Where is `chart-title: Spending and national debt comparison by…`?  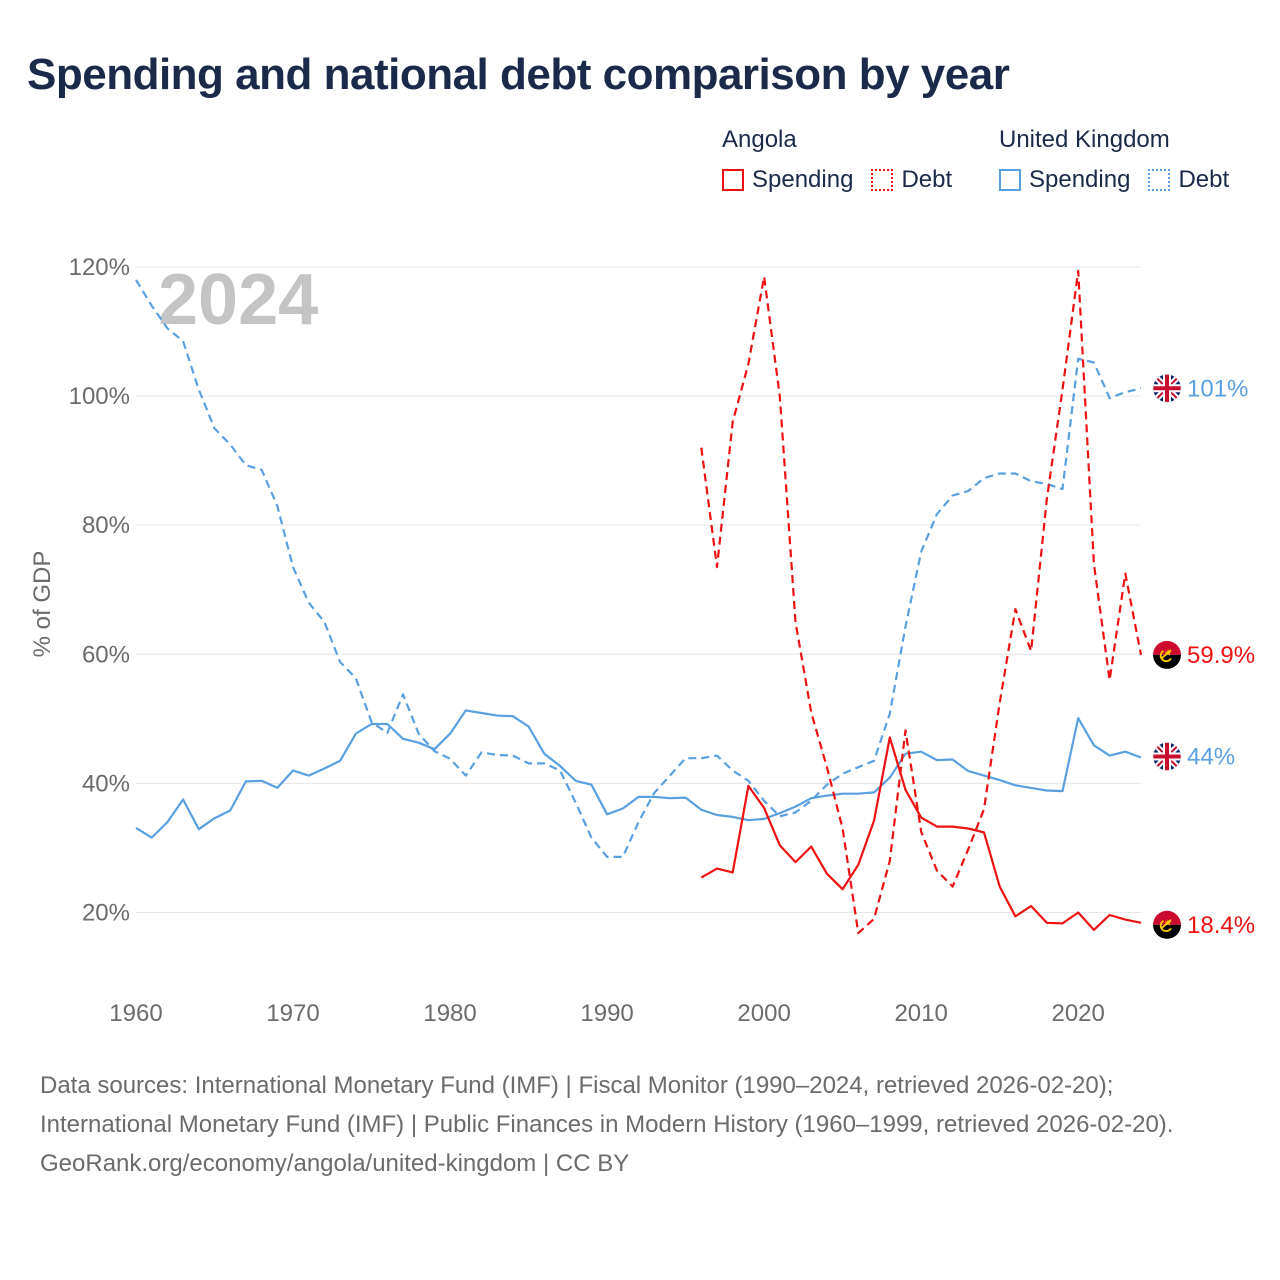
chart-title: Spending and national debt comparison by… is located at coordinates (518, 74).